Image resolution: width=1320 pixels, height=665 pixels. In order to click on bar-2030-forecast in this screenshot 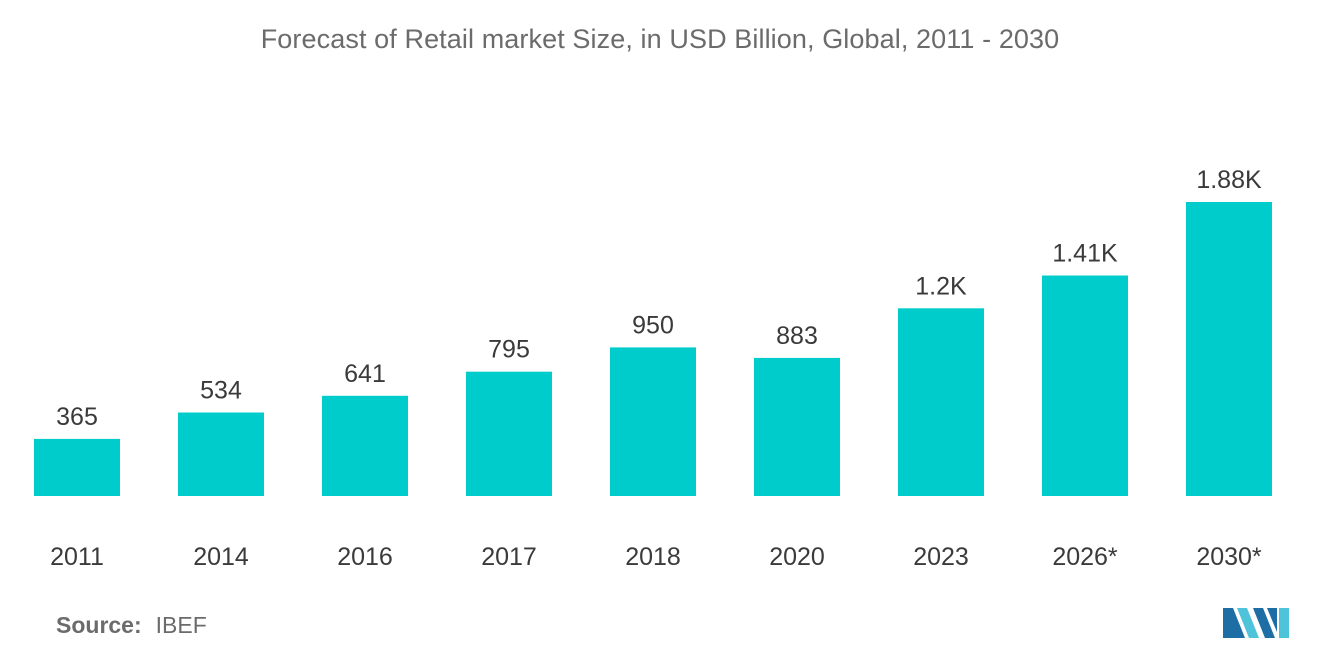, I will do `click(1229, 349)`.